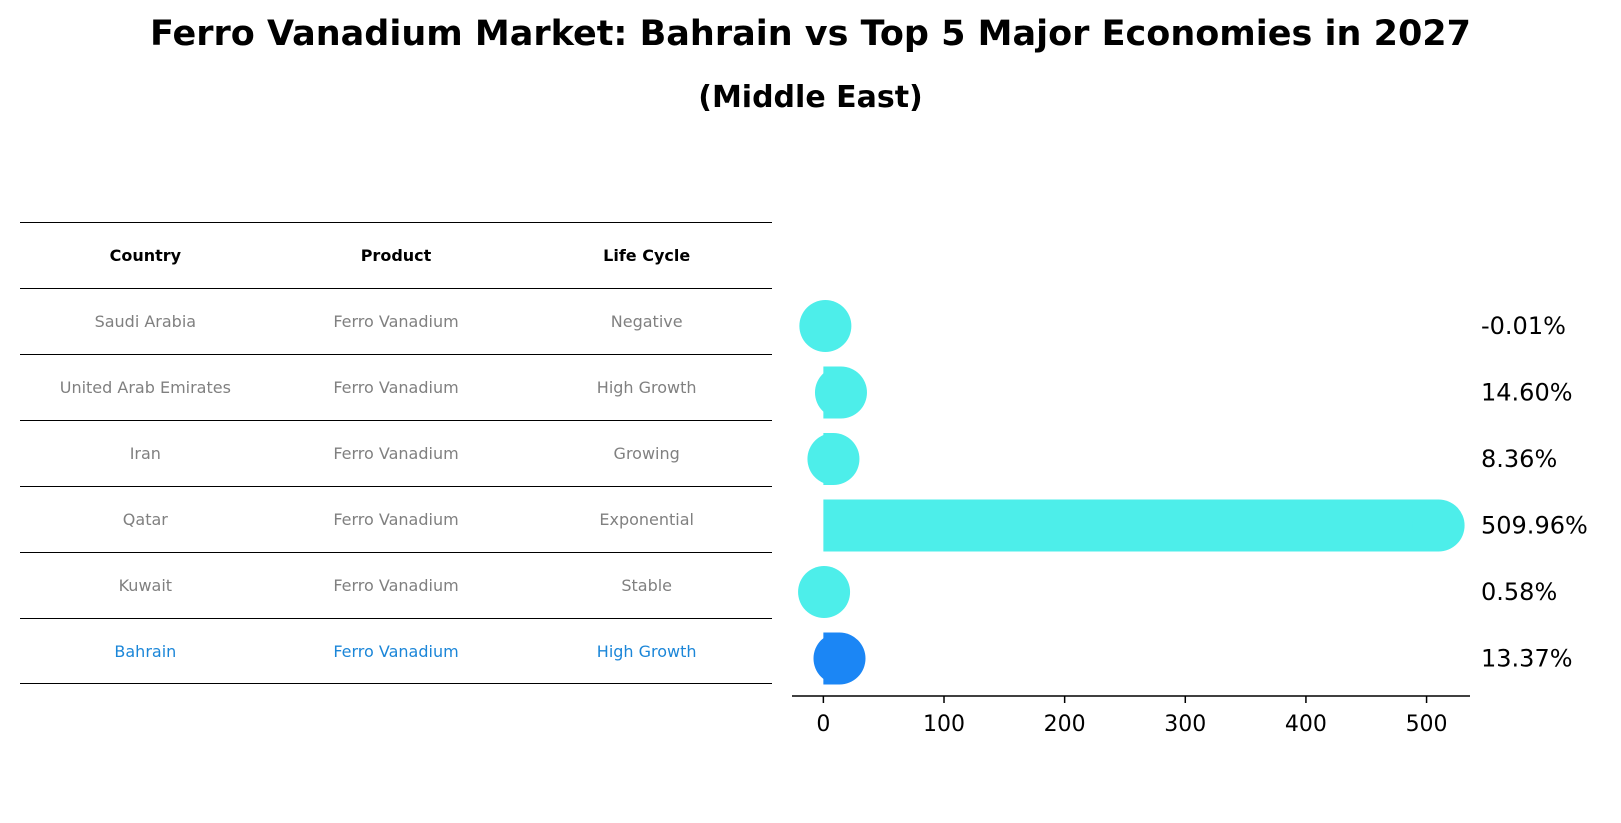 This screenshot has width=1621, height=823. I want to click on x-tick-label: 200, so click(1065, 724).